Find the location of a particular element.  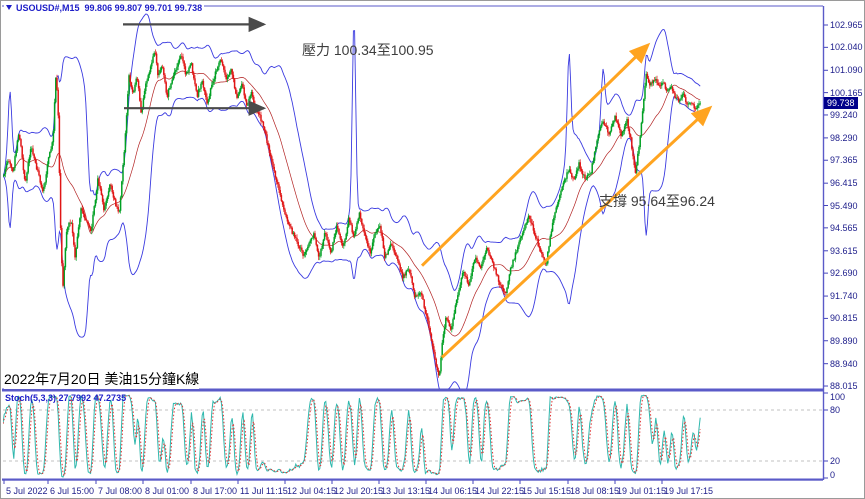

time-axis-label: 15 Jul 15:15 is located at coordinates (547, 491).